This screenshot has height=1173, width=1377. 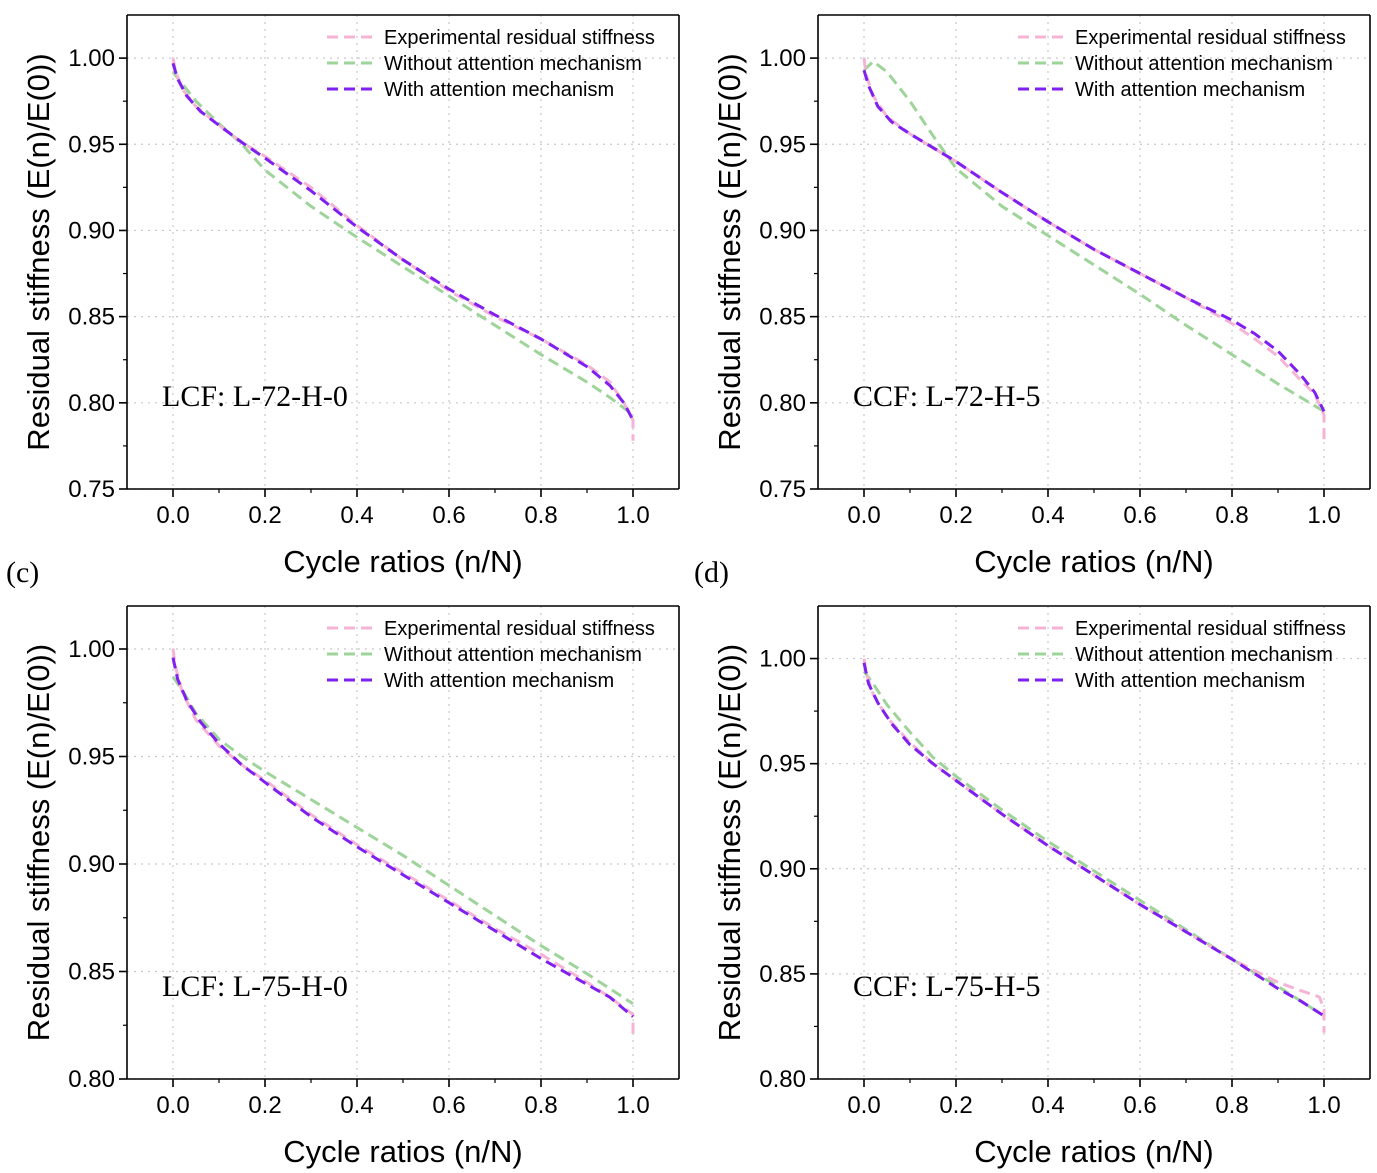 I want to click on panel-letter-c: (c), so click(x=22, y=572).